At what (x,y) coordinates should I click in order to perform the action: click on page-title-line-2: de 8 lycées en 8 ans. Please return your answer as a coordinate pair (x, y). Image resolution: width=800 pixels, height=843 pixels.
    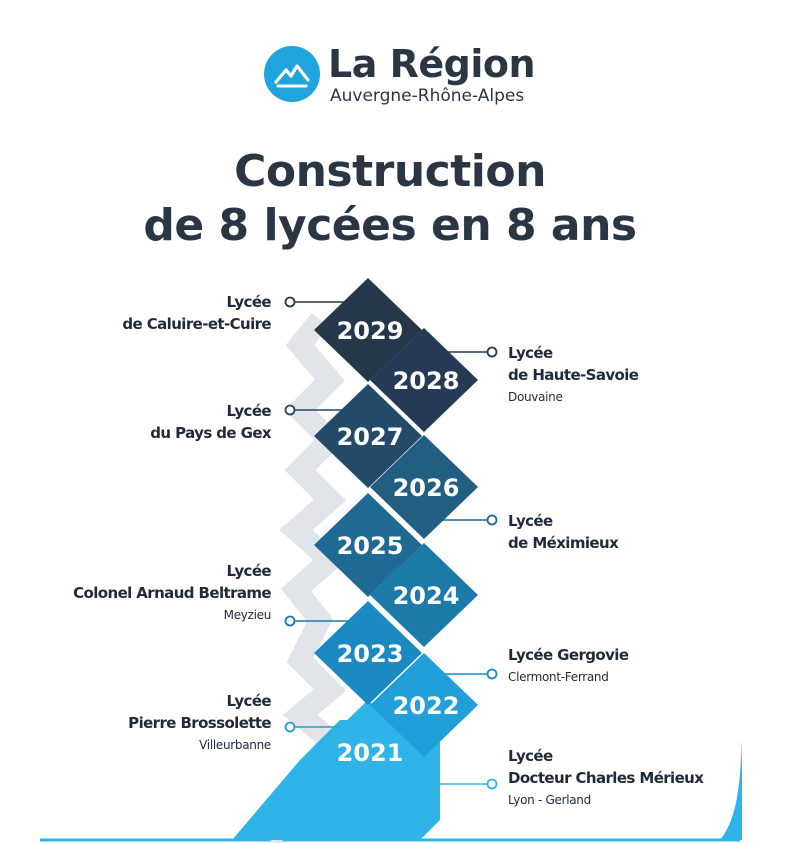
    Looking at the image, I should click on (390, 225).